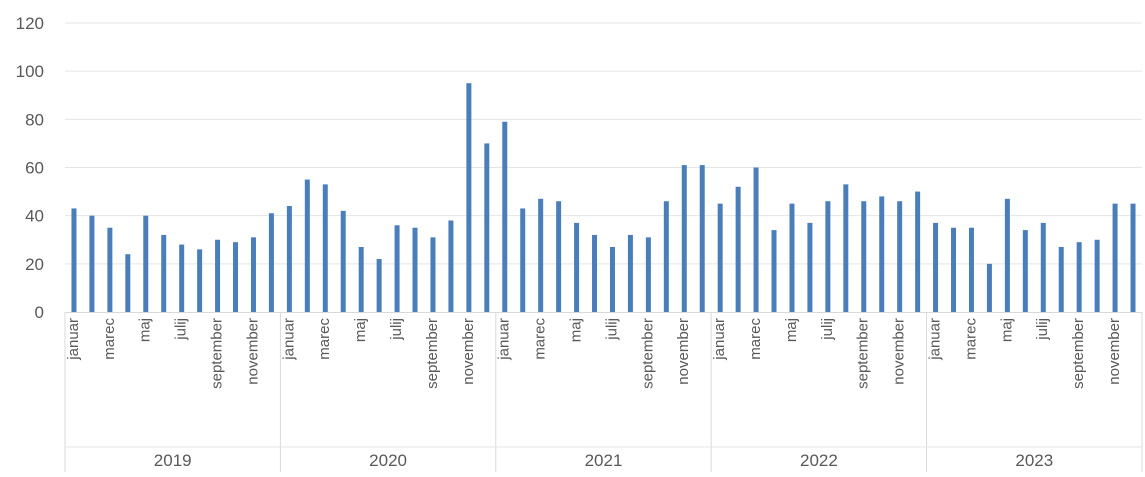 Image resolution: width=1145 pixels, height=477 pixels. I want to click on bar-2020-november, so click(469, 198).